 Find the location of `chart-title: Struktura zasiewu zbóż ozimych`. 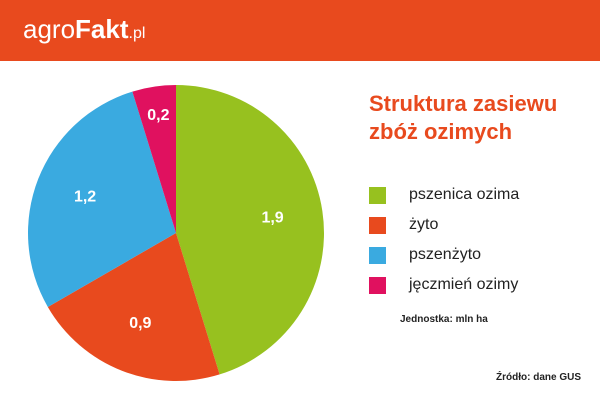

chart-title: Struktura zasiewu zbóż ozimych is located at coordinates (463, 117).